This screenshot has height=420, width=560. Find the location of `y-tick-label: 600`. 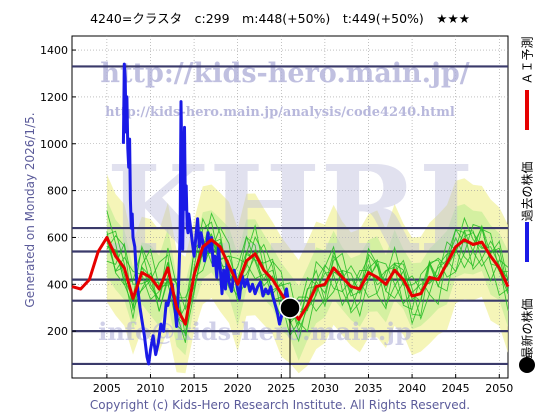

y-tick-label: 600 is located at coordinates (57, 237).